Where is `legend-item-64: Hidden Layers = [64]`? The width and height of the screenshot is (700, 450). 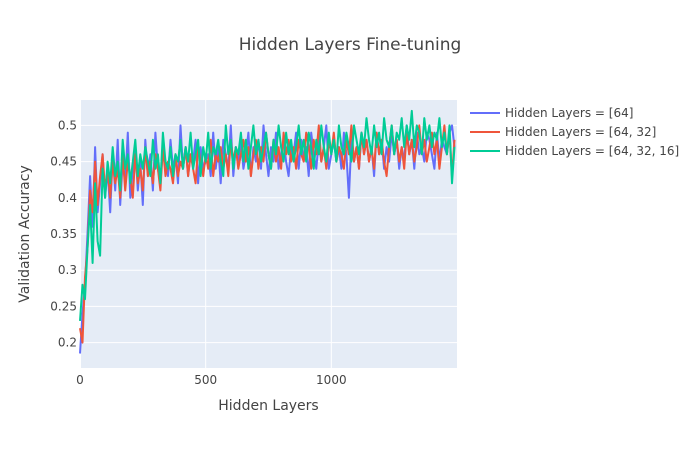 legend-item-64: Hidden Layers = [64] is located at coordinates (551, 113).